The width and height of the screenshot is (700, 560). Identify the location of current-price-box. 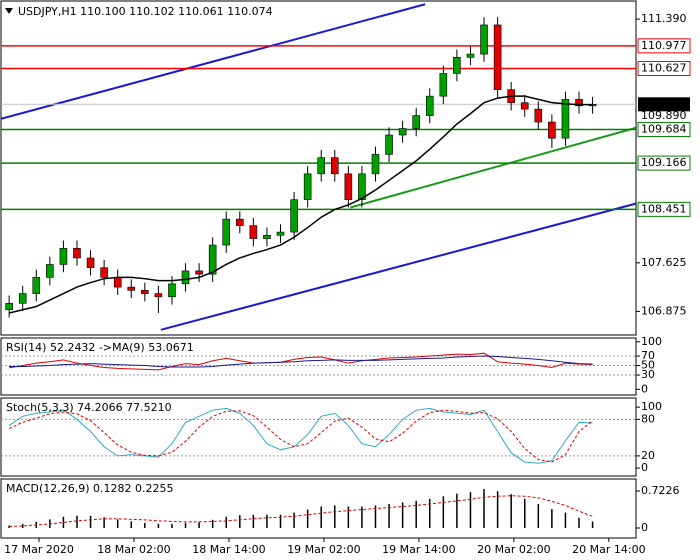
(664, 104).